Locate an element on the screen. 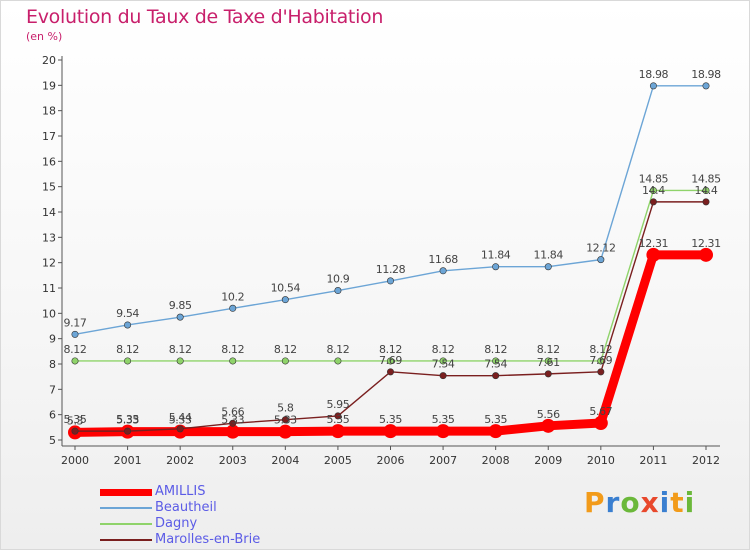 Image resolution: width=750 pixels, height=550 pixels. data-label-beautheil: 10.9 is located at coordinates (337, 279).